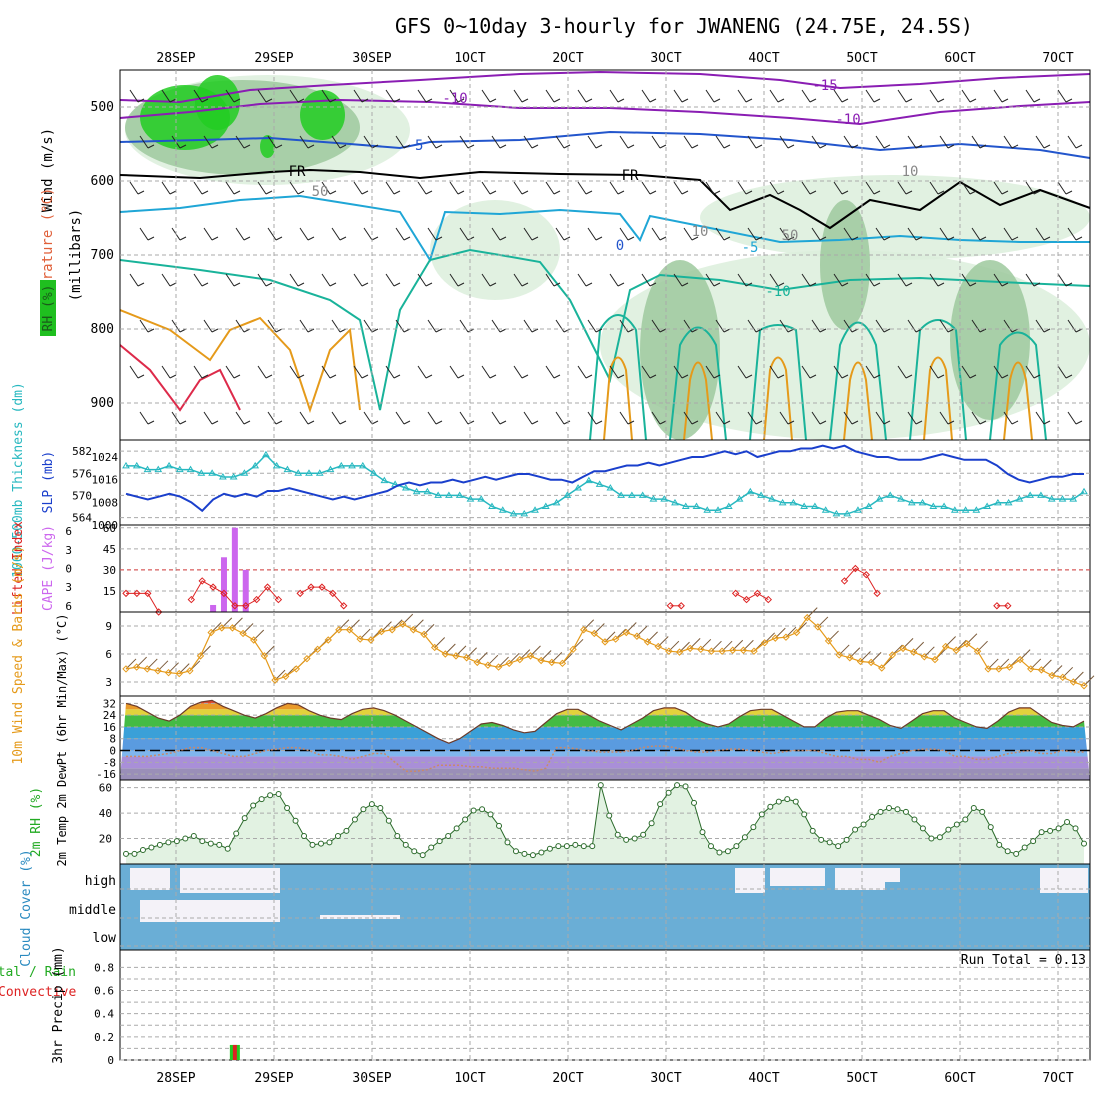  Describe the element at coordinates (62, 740) in the screenshot. I see `axis-label-temp2m: 2m Temp 2m DewPt (6hr Min/Max) (°C)` at that location.